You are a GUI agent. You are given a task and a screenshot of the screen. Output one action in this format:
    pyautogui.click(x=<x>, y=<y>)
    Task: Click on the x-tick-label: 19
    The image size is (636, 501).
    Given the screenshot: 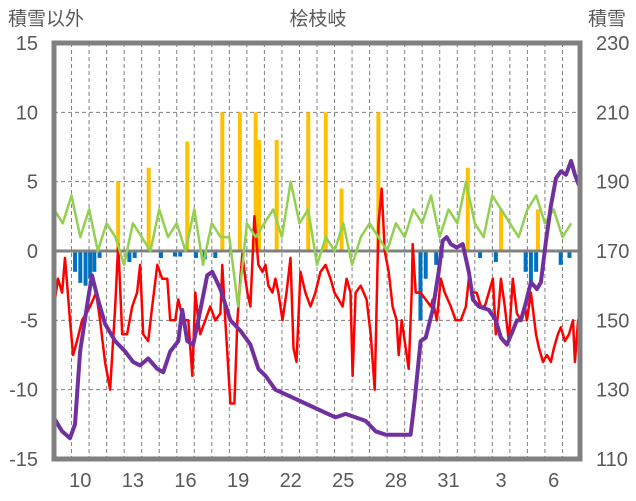 What is the action you would take?
    pyautogui.click(x=238, y=481)
    